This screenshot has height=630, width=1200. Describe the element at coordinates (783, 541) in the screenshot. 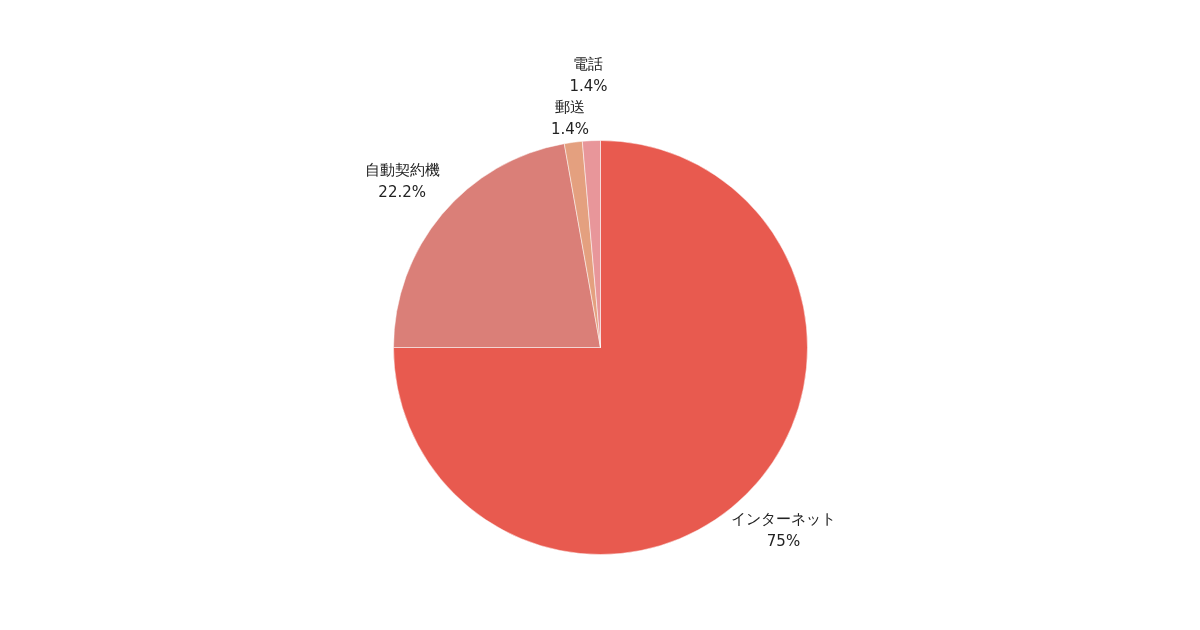

I see `data-label: 75%` at that location.